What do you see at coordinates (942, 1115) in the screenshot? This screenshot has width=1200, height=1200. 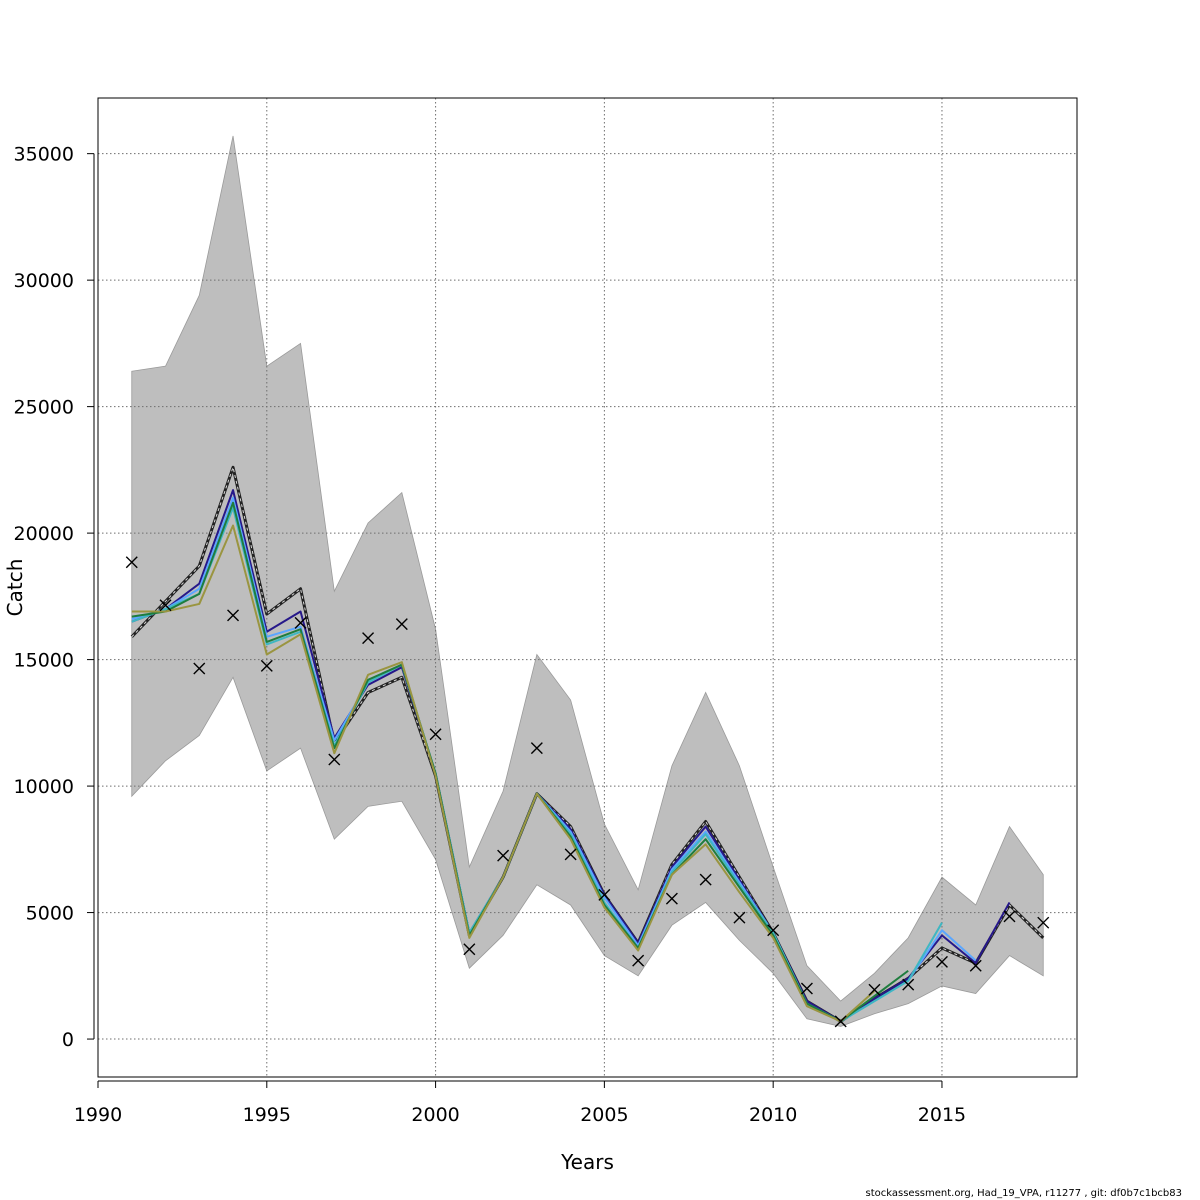 I see `x-tick-label: 2015` at bounding box center [942, 1115].